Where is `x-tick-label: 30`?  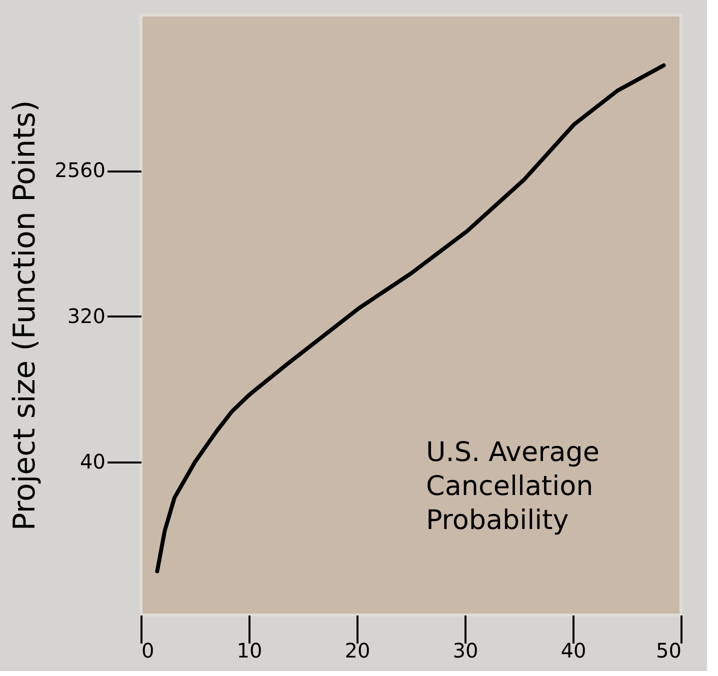
x-tick-label: 30 is located at coordinates (465, 650).